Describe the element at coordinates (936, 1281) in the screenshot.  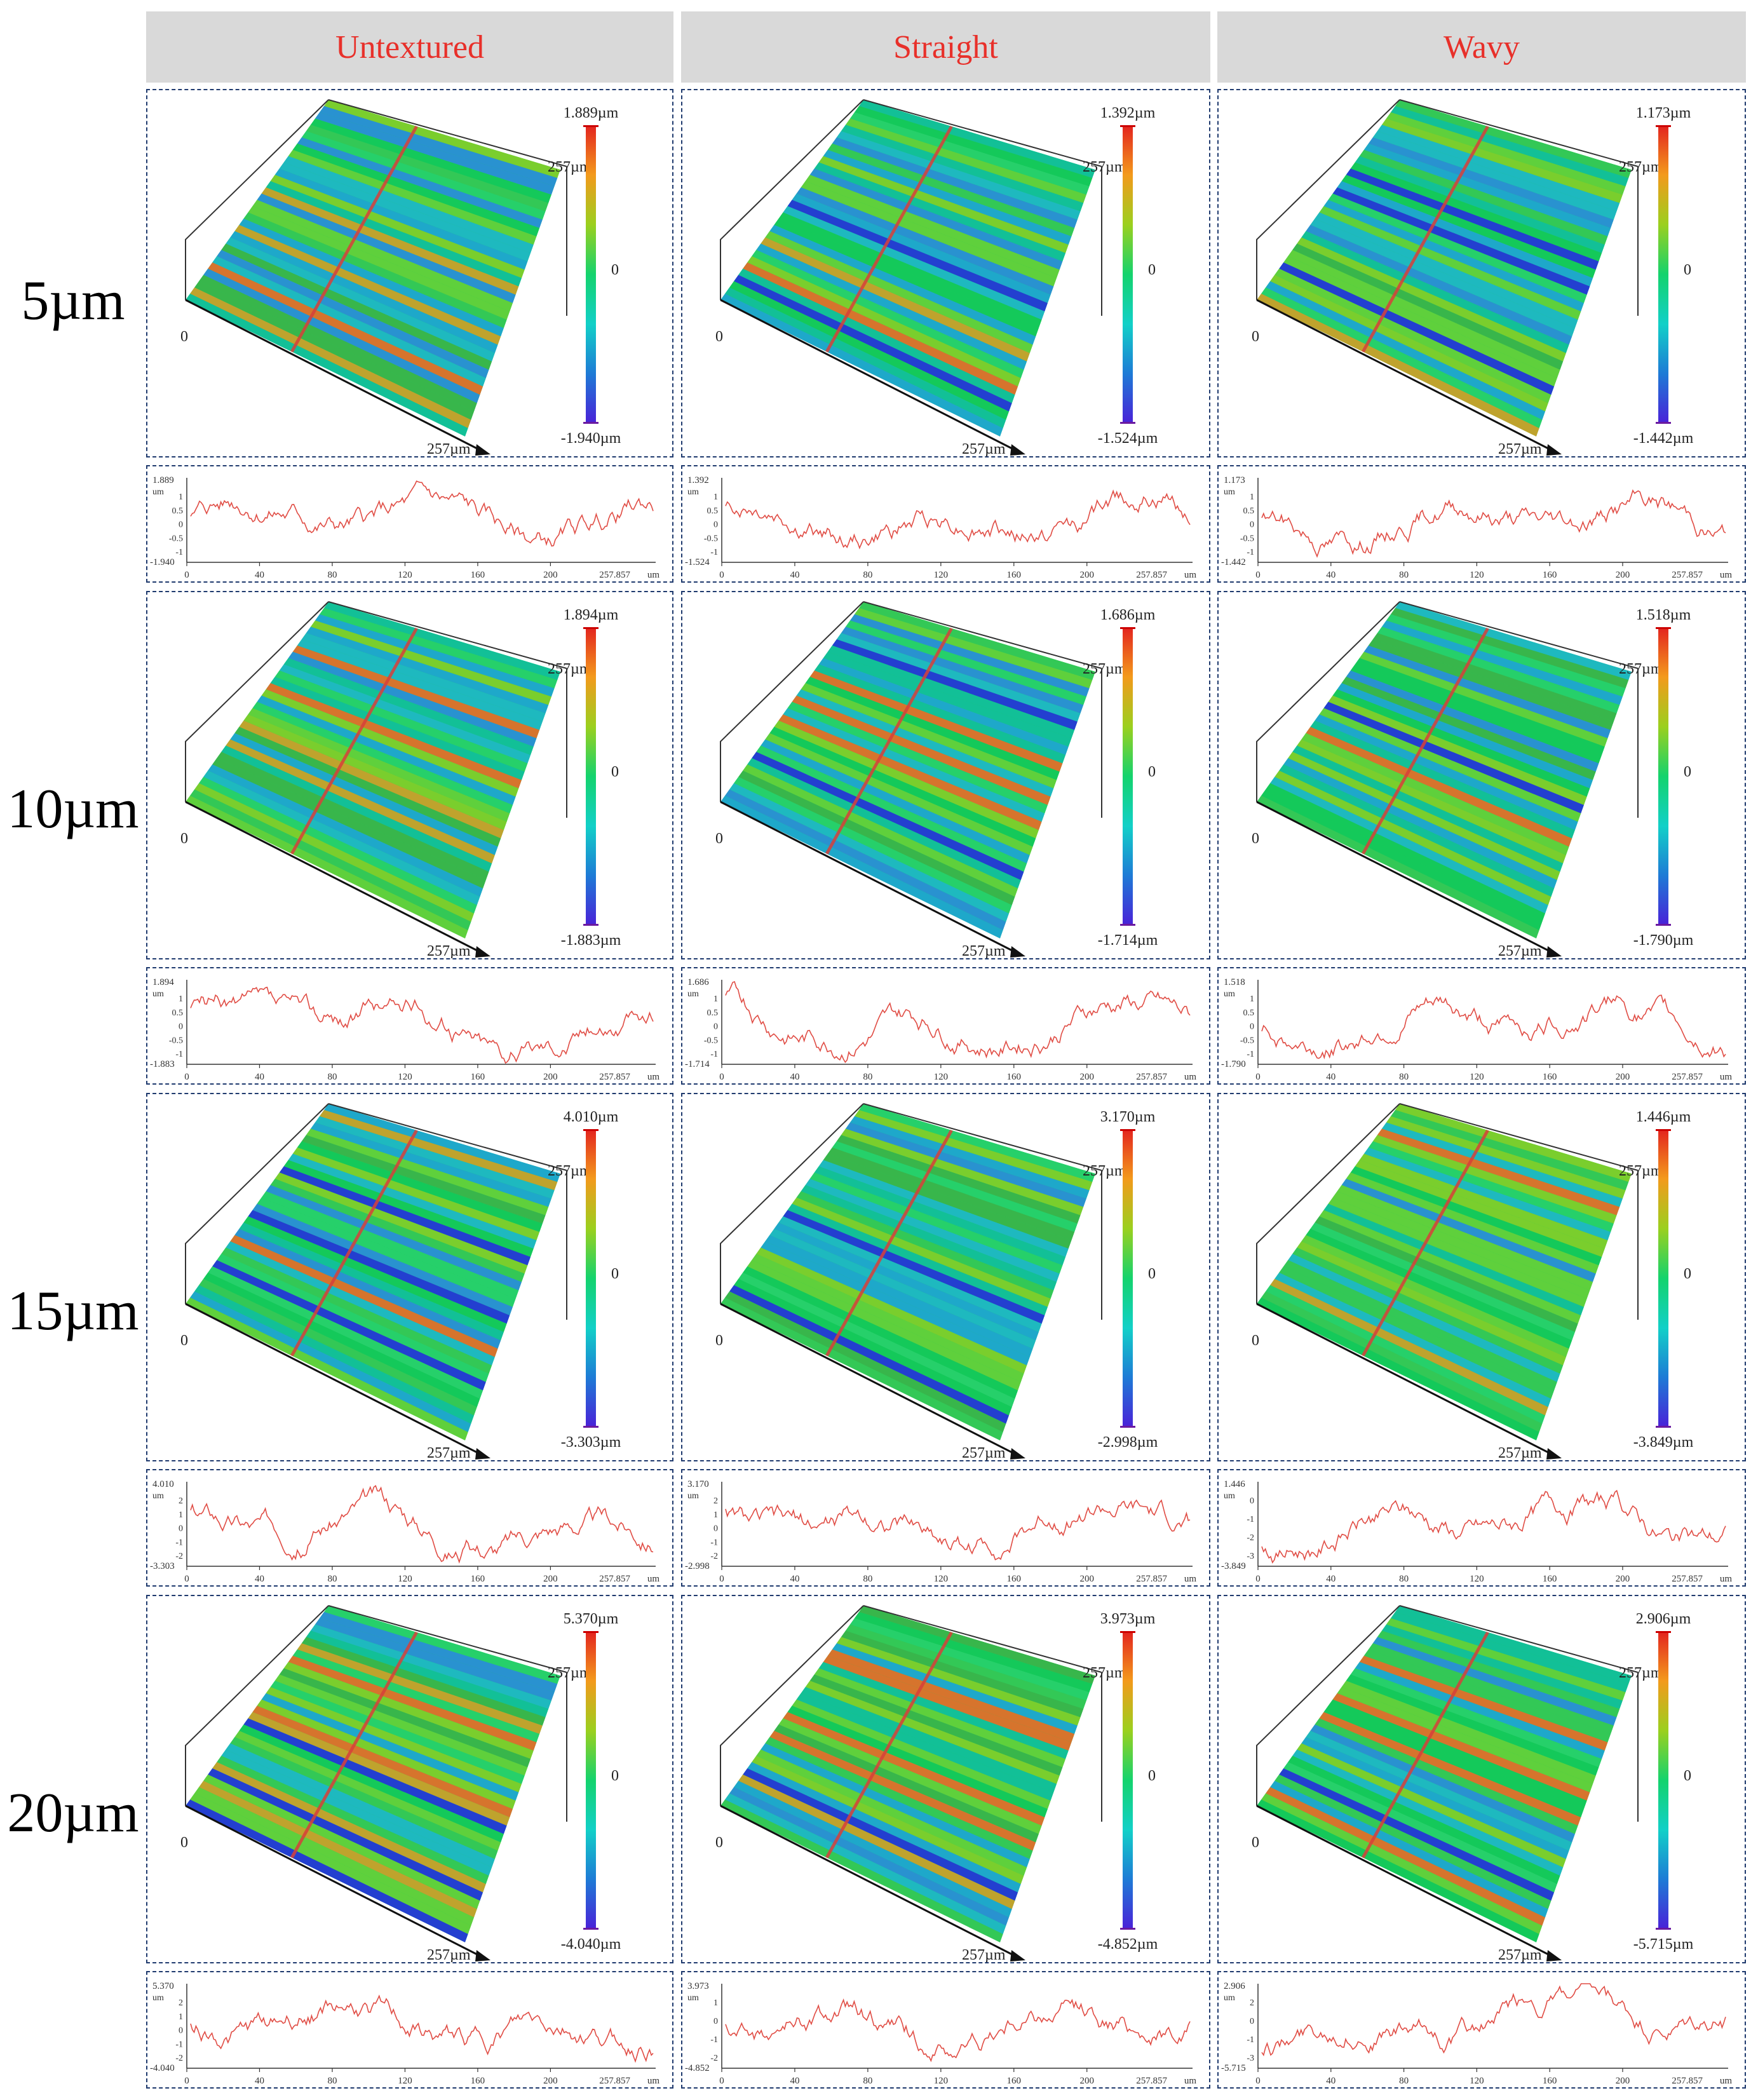
I see `surface-plot: 0 257µm 257µm 3.170µm -2.998µm 0` at that location.